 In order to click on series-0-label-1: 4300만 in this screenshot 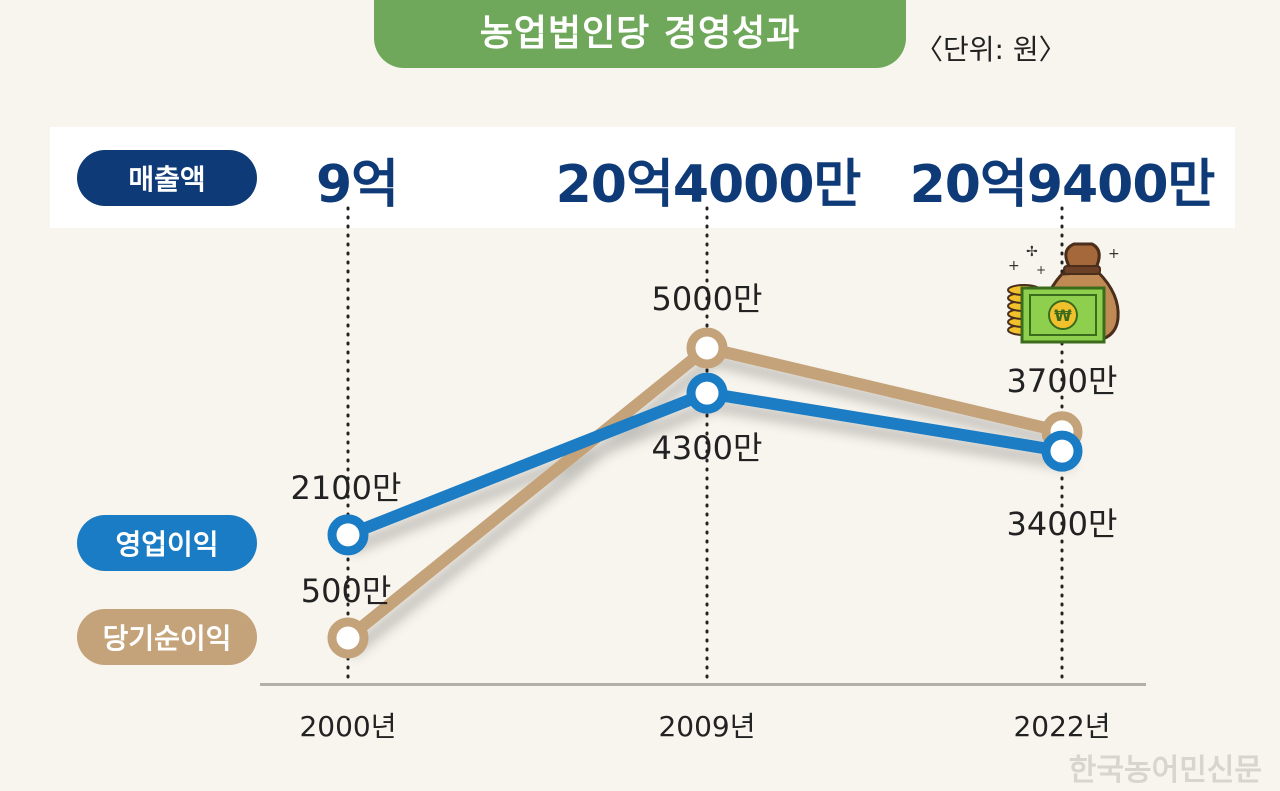, I will do `click(707, 448)`.